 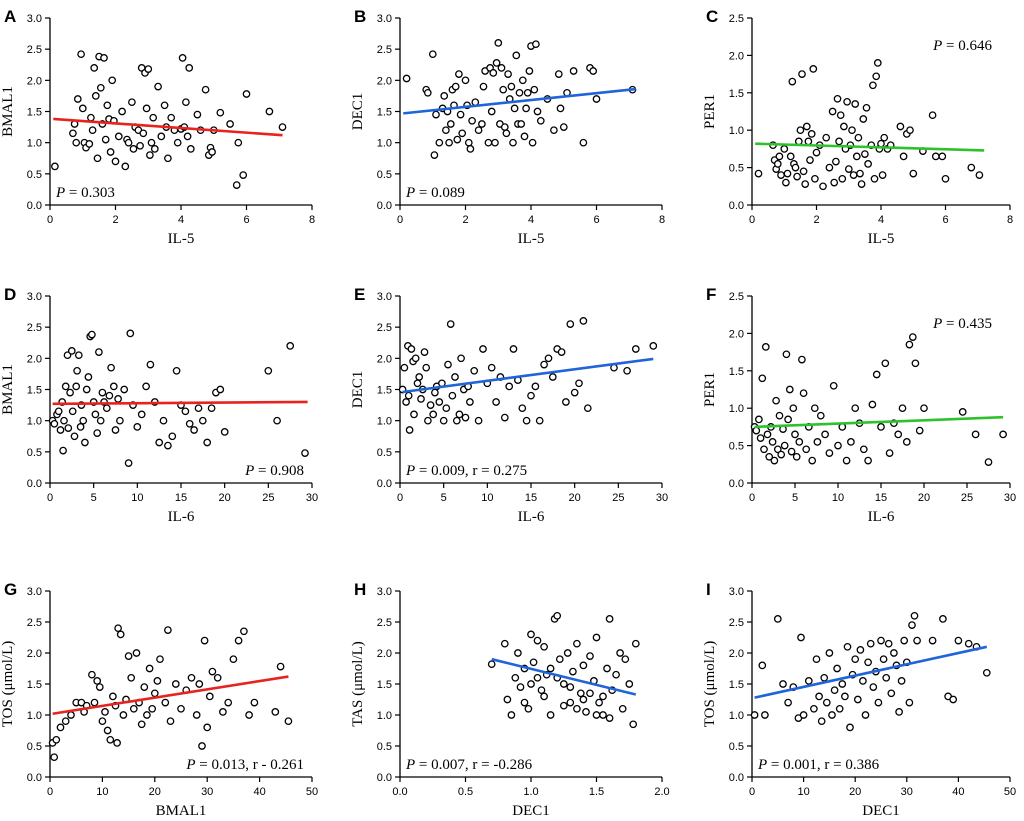 What do you see at coordinates (752, 498) in the screenshot?
I see `panel-f-x-tick-label: 0` at bounding box center [752, 498].